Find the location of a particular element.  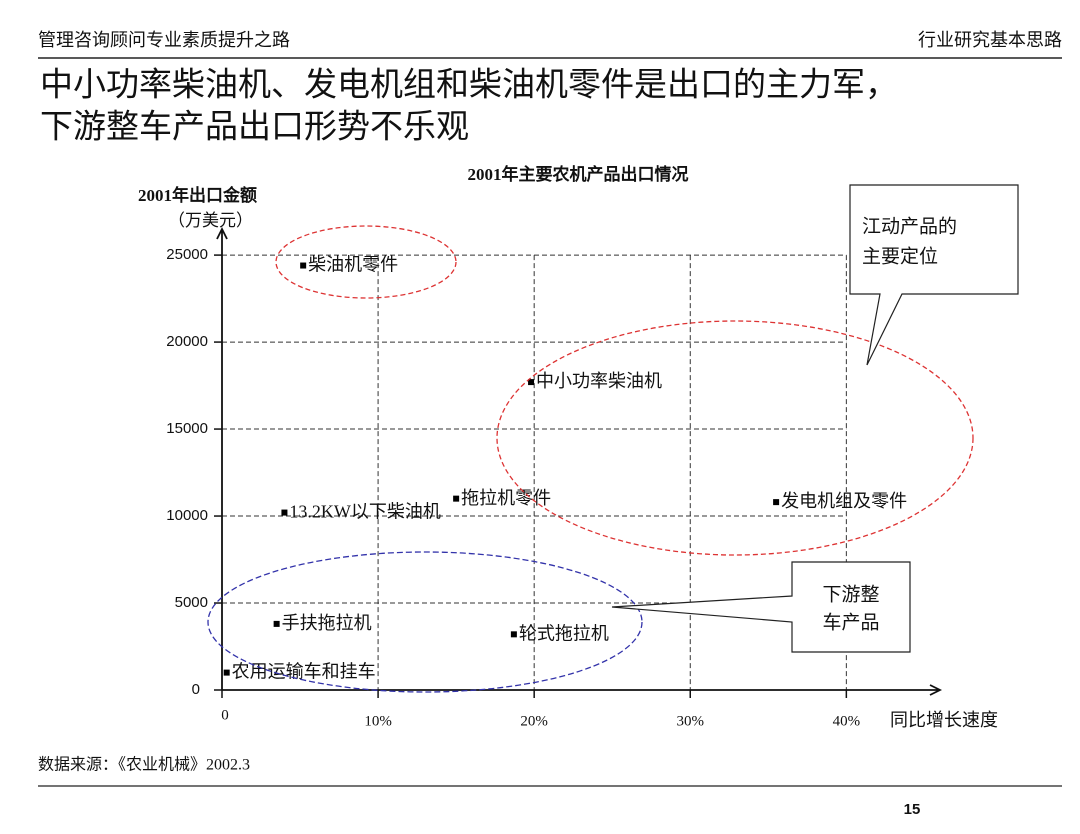

callout-text: 车产品 is located at coordinates (850, 622).